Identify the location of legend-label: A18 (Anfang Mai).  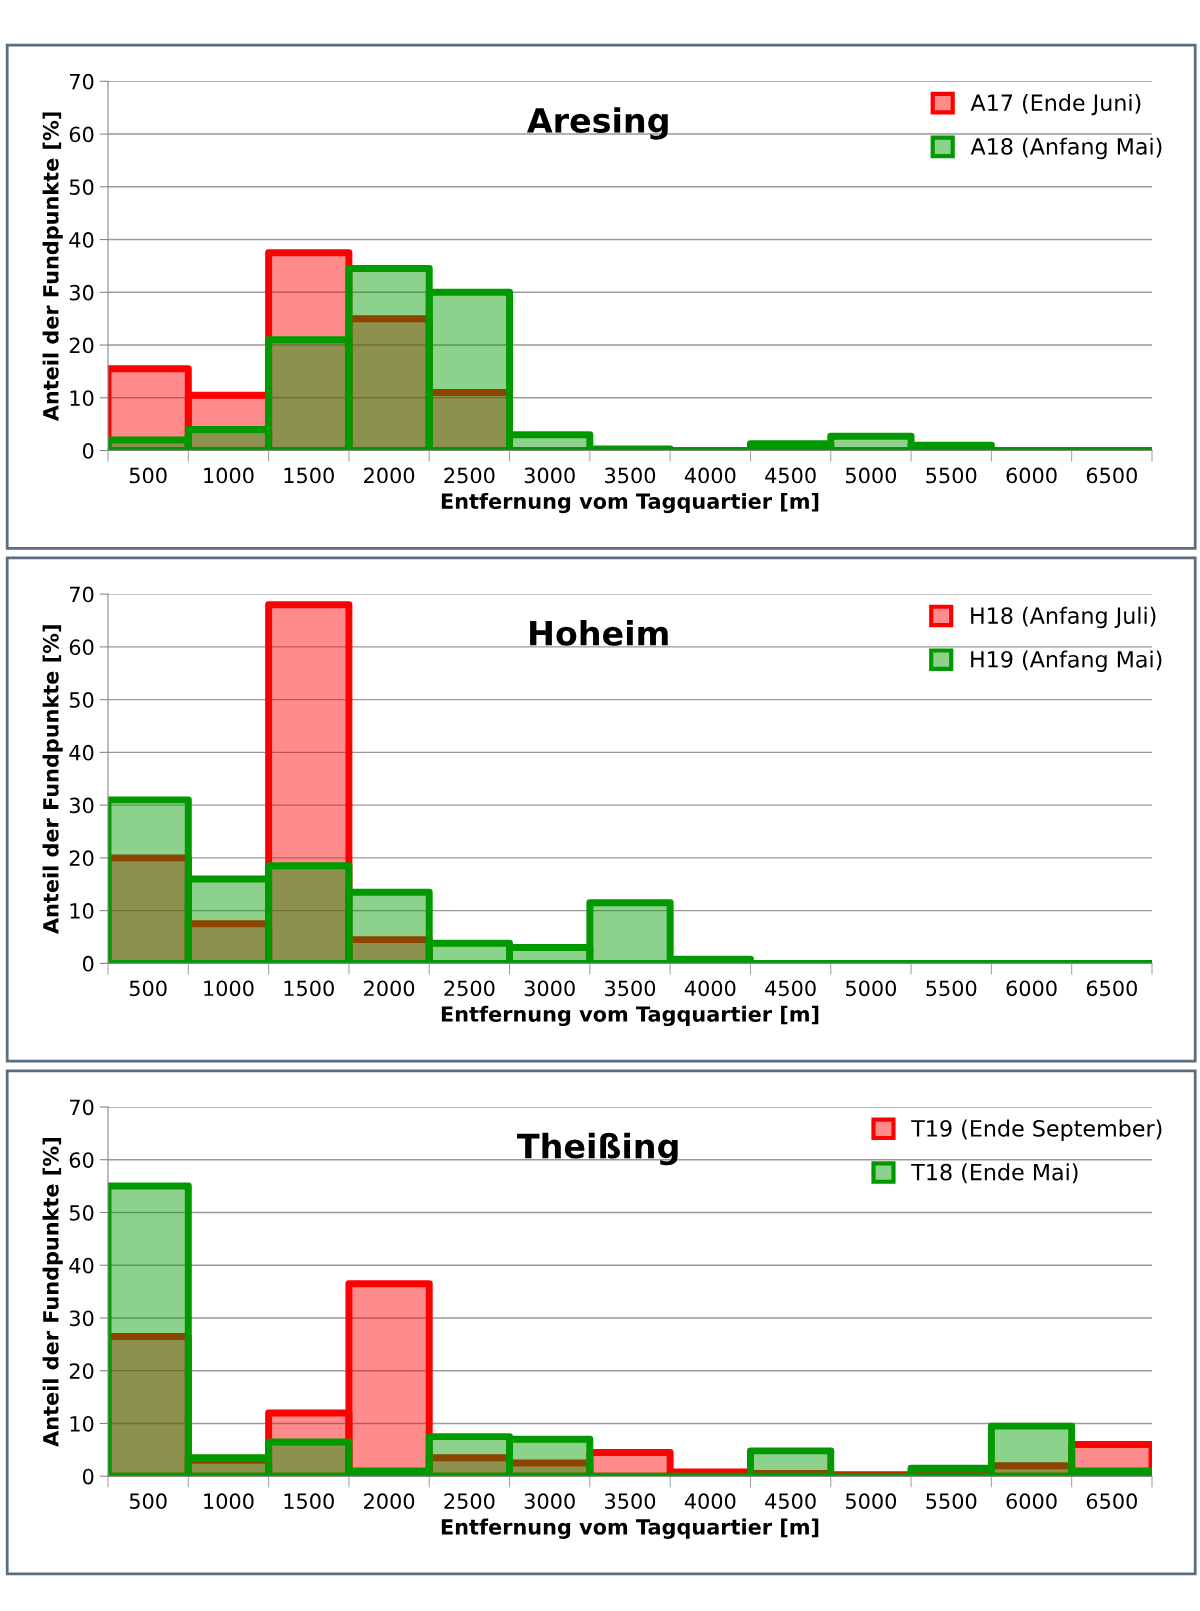
(1066, 148).